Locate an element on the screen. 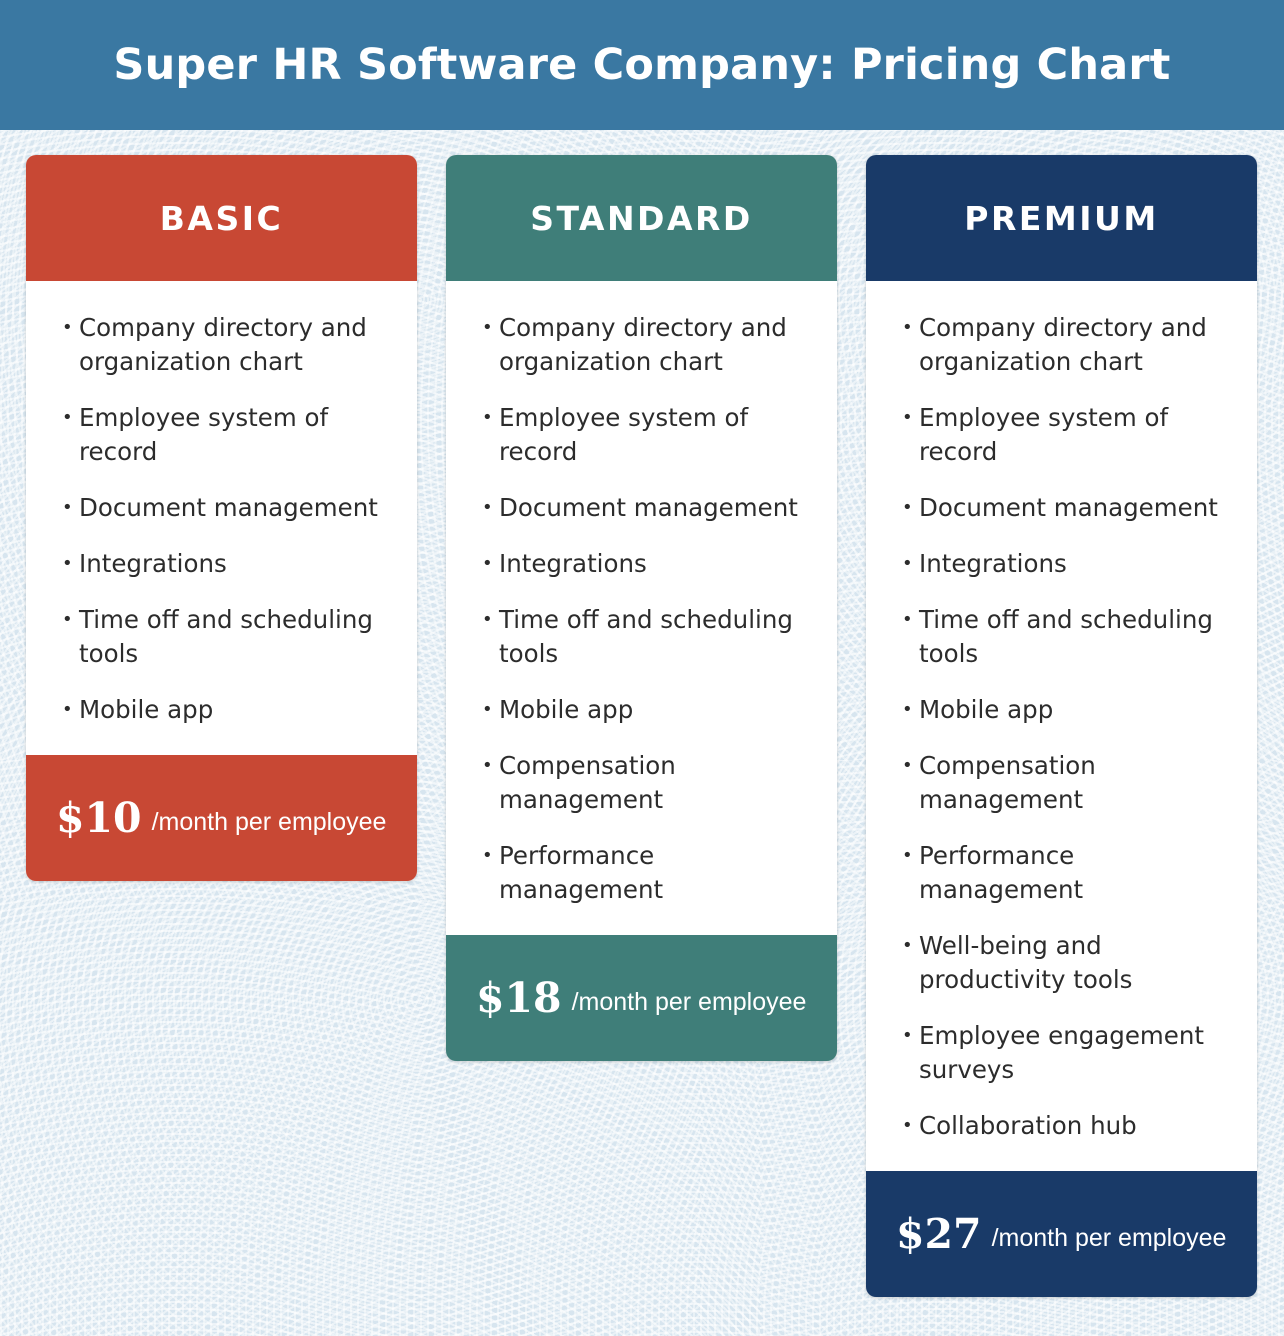  plan-name: BASIC is located at coordinates (221, 218).